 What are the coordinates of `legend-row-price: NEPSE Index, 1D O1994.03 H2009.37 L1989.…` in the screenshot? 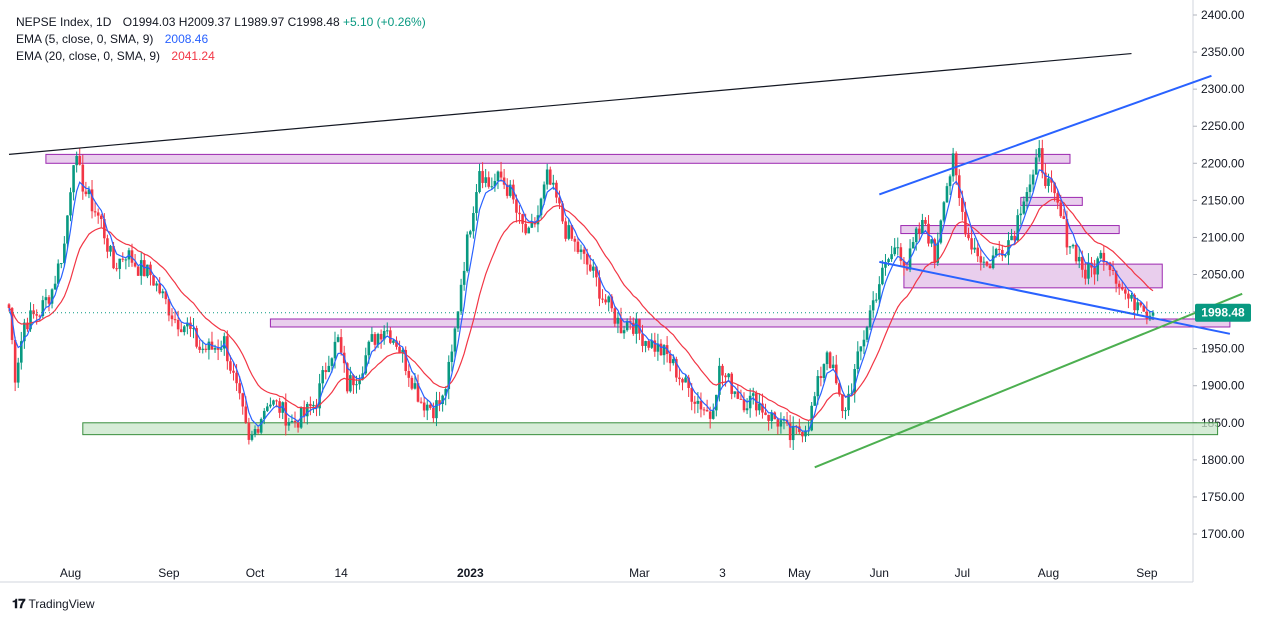 It's located at (221, 22).